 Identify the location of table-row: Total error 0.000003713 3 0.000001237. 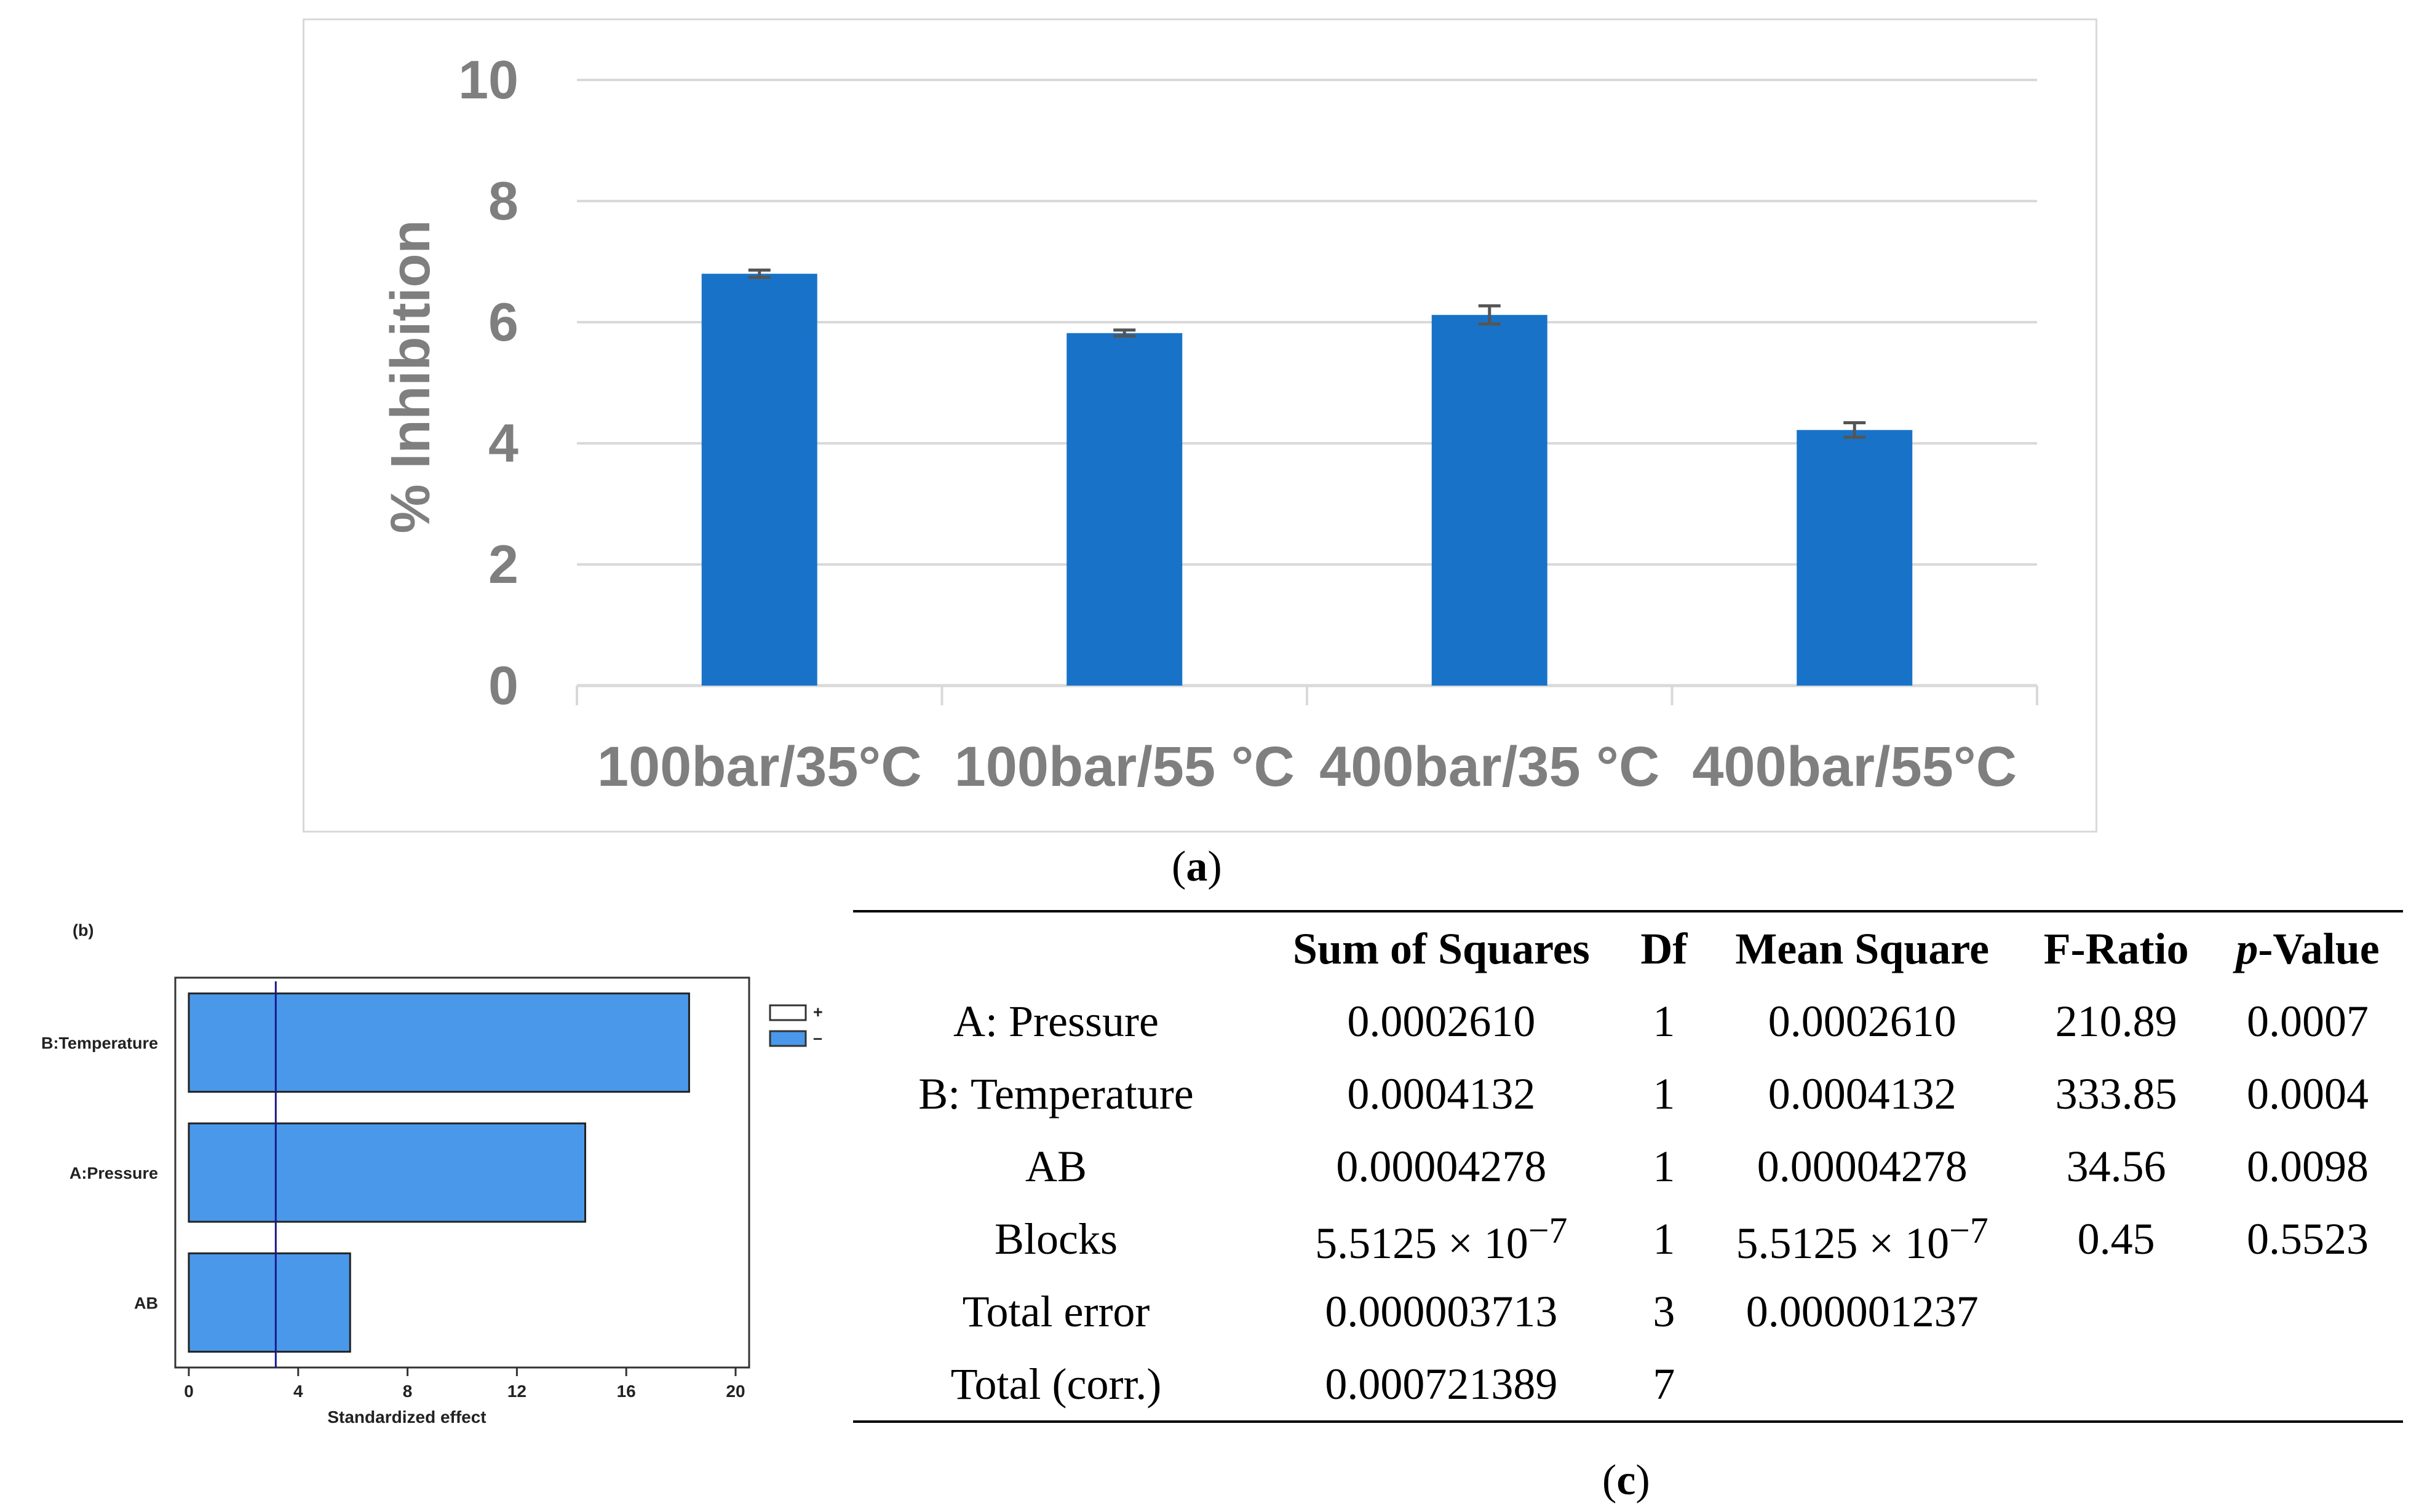
(1628, 1312).